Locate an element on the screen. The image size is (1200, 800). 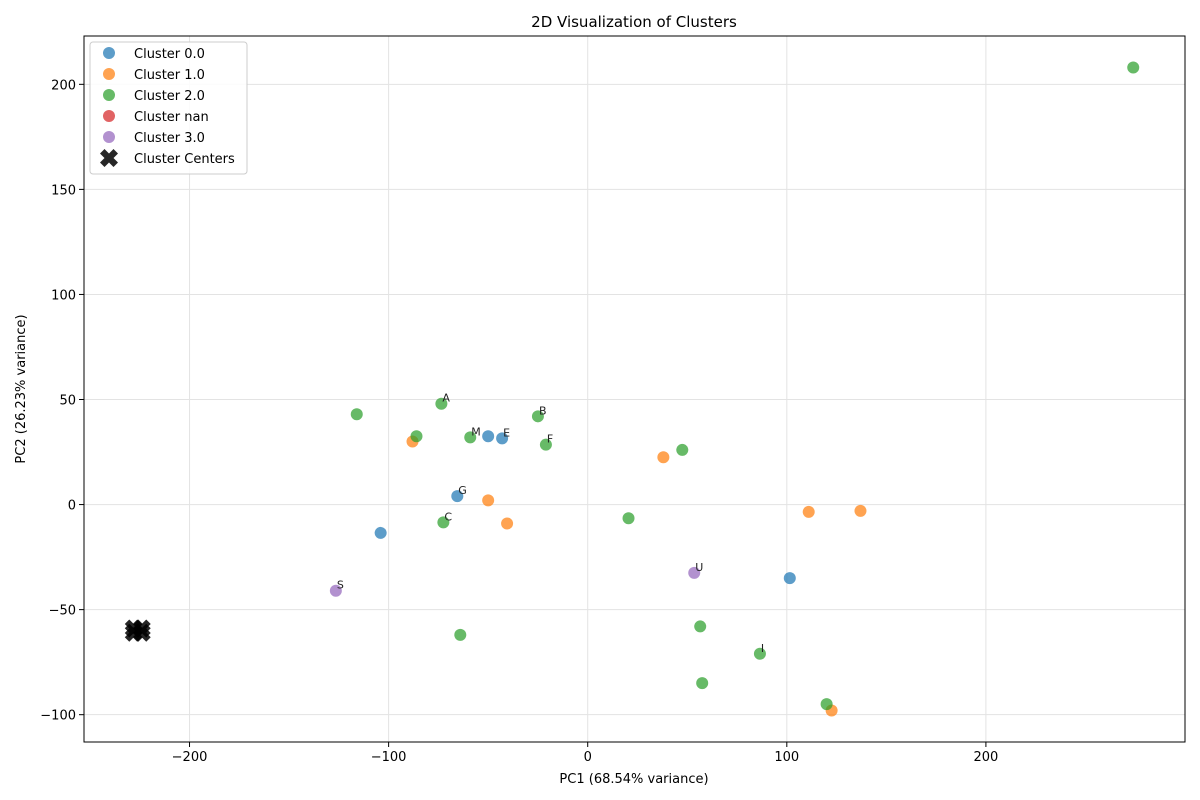
y-tick-label: −50 is located at coordinates (62, 611).